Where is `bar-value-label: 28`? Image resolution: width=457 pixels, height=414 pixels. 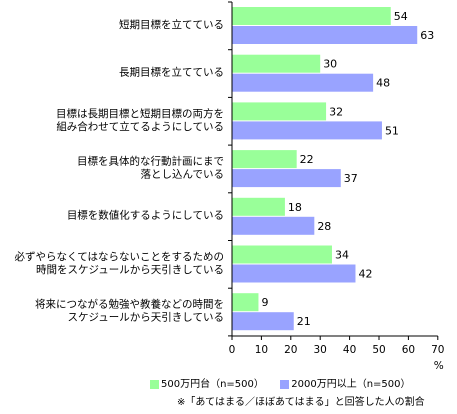 bar-value-label: 28 is located at coordinates (324, 226).